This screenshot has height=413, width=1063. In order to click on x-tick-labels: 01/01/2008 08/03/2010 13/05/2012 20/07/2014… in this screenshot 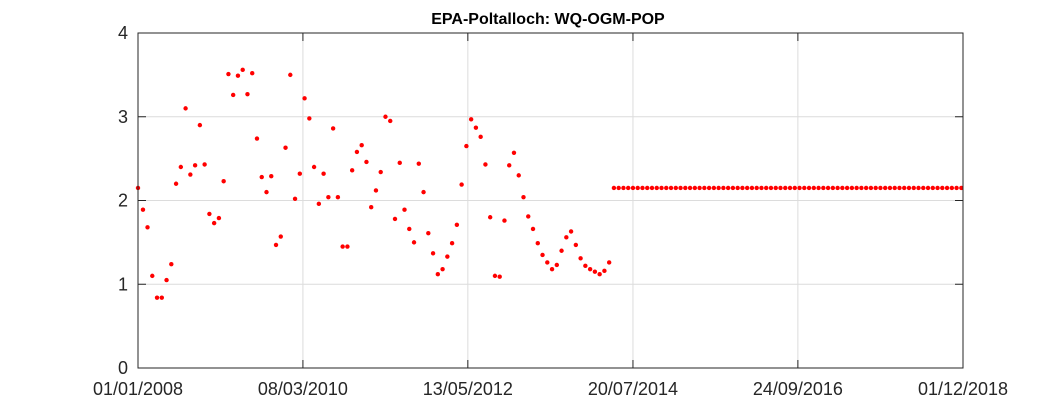, I will do `click(550, 389)`.